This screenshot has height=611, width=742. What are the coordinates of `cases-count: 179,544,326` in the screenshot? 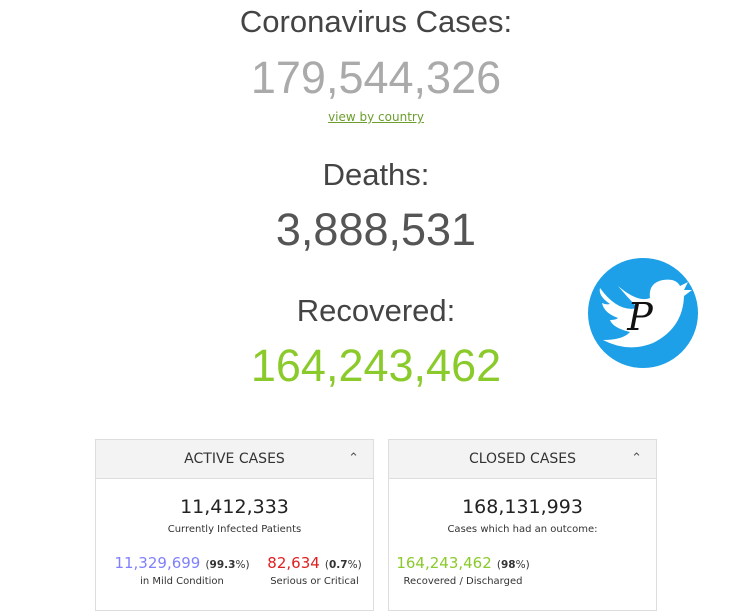 It's located at (376, 77).